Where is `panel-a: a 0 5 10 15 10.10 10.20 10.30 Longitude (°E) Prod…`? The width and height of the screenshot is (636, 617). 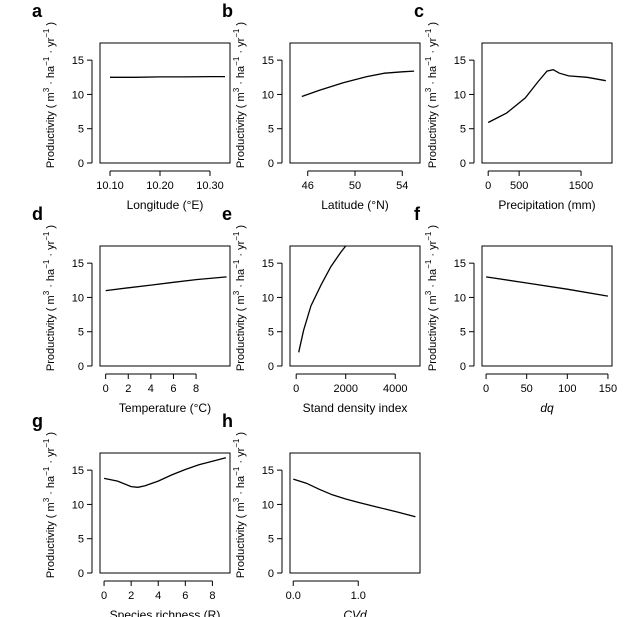 panel-a: a 0 5 10 15 10.10 10.20 10.30 Longitude (°E) Prod… is located at coordinates (131, 106).